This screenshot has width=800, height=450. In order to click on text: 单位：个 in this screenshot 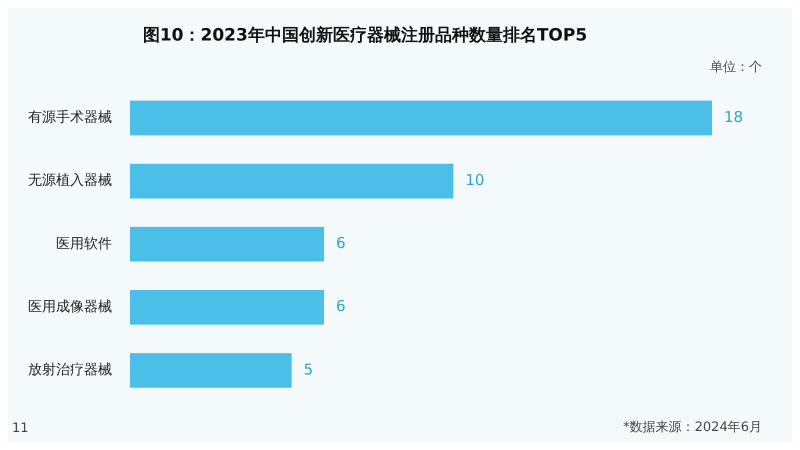, I will do `click(736, 67)`.